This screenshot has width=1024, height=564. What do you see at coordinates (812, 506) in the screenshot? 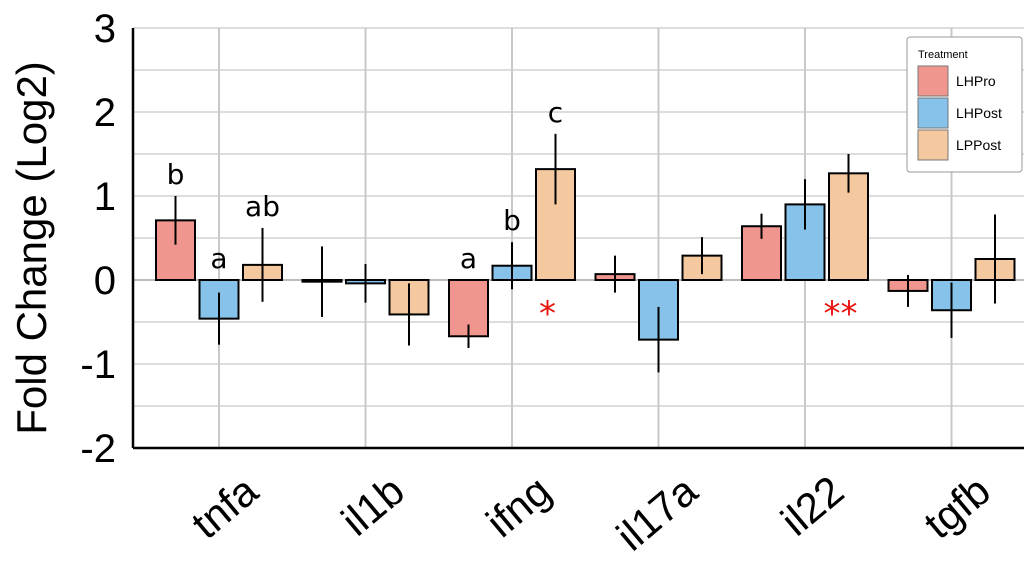
I see `x-tick-label: il22` at bounding box center [812, 506].